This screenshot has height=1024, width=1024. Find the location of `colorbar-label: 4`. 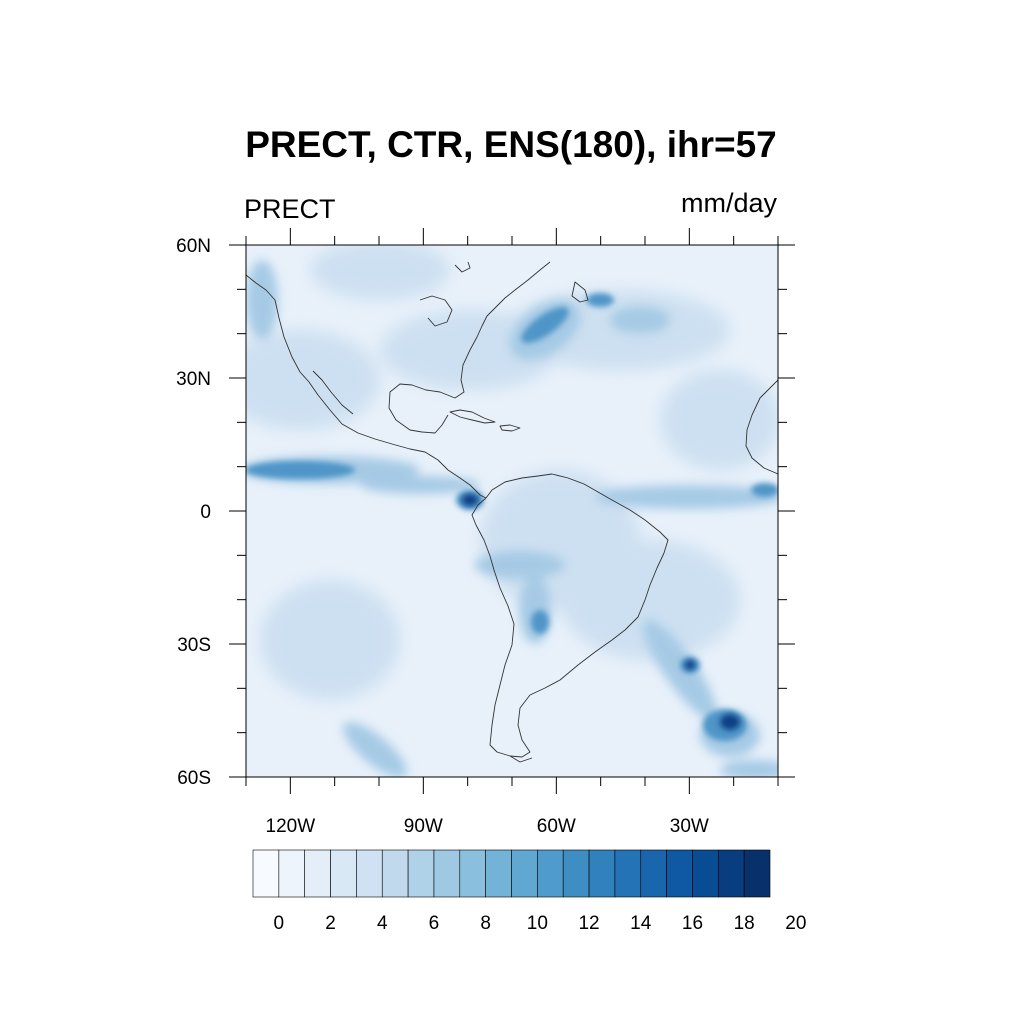

colorbar-label: 4 is located at coordinates (382, 923).